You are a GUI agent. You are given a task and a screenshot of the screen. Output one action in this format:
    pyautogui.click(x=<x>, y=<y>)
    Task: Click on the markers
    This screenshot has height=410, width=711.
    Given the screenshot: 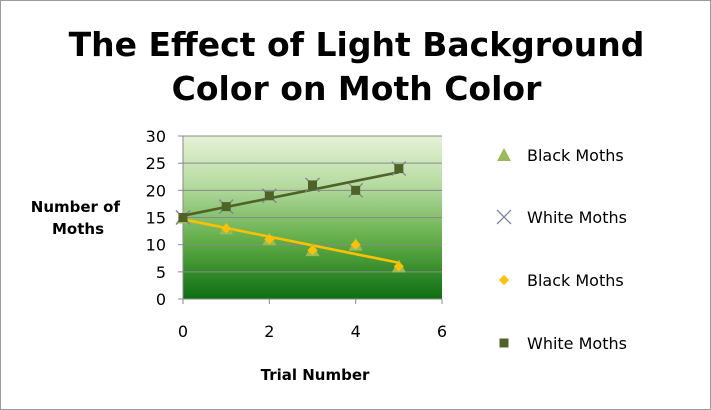 What is the action you would take?
    pyautogui.click(x=291, y=217)
    